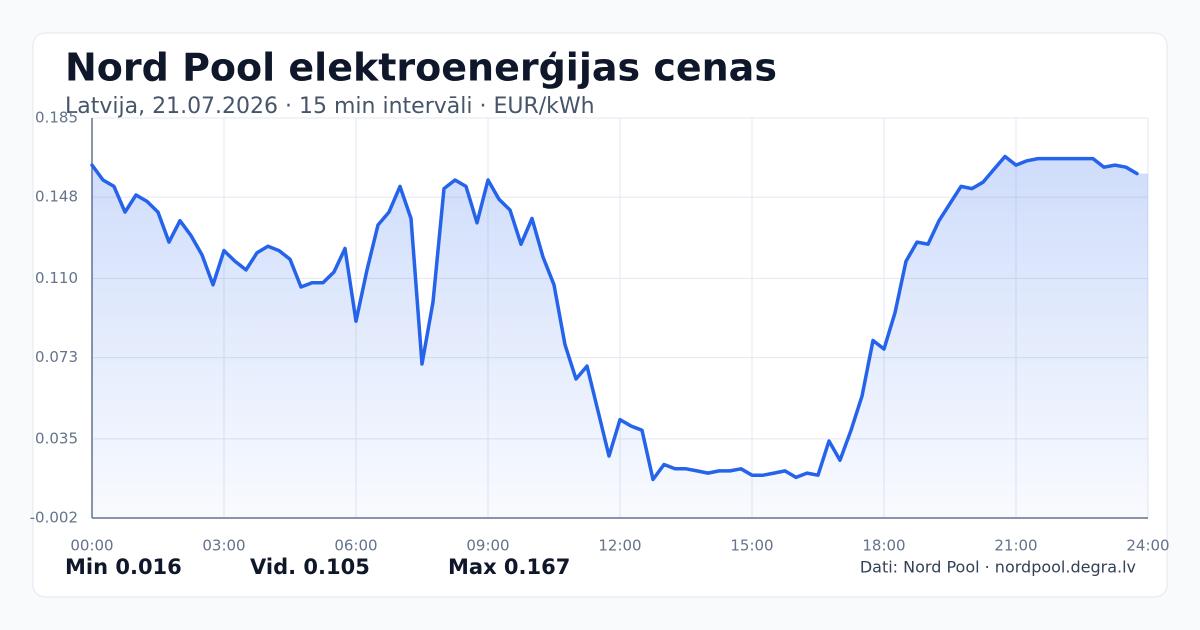  I want to click on source: Dati: Nord Pool · nordpool.degra.lv, so click(998, 567).